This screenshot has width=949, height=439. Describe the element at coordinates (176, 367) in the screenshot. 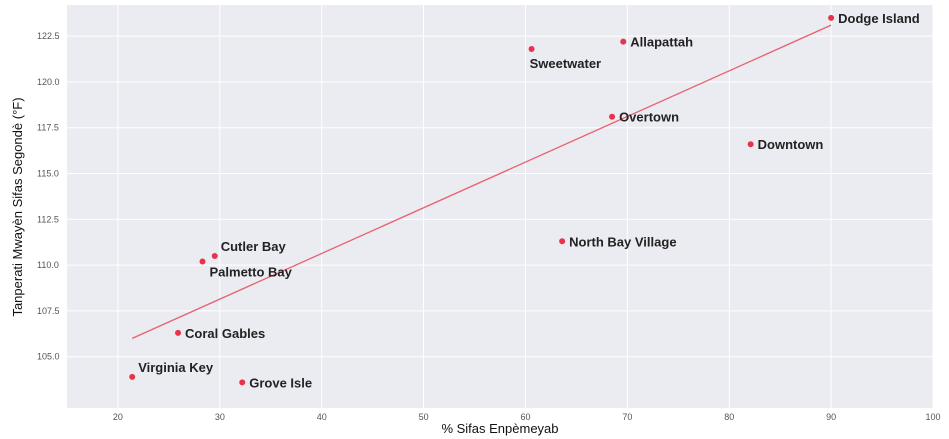

I see `point-label: Virginia Key` at that location.